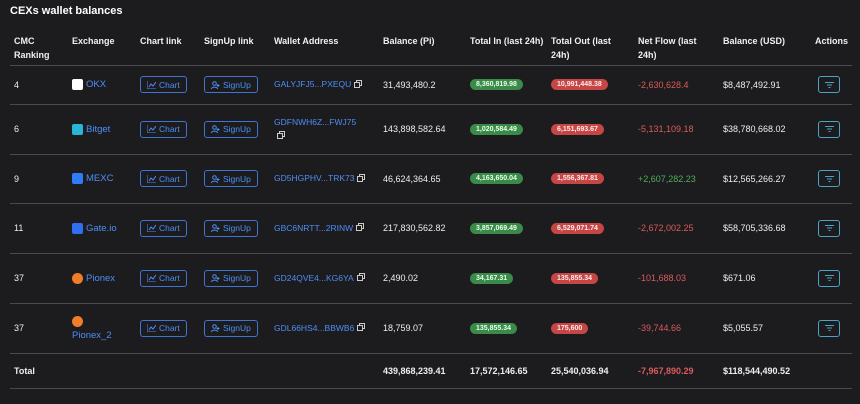  Describe the element at coordinates (414, 370) in the screenshot. I see `total-value: 439,868,239.41` at that location.